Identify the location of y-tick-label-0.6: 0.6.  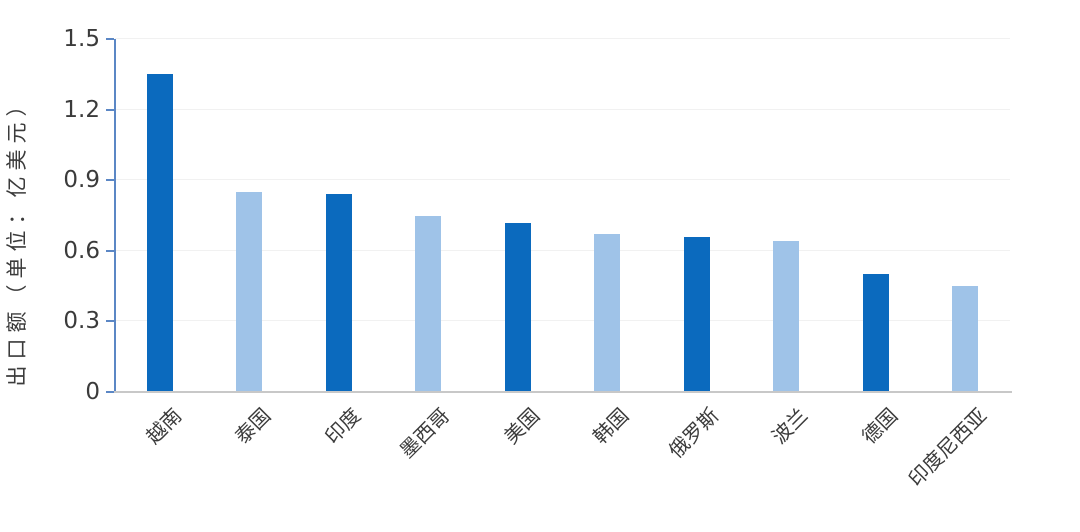
(81, 250).